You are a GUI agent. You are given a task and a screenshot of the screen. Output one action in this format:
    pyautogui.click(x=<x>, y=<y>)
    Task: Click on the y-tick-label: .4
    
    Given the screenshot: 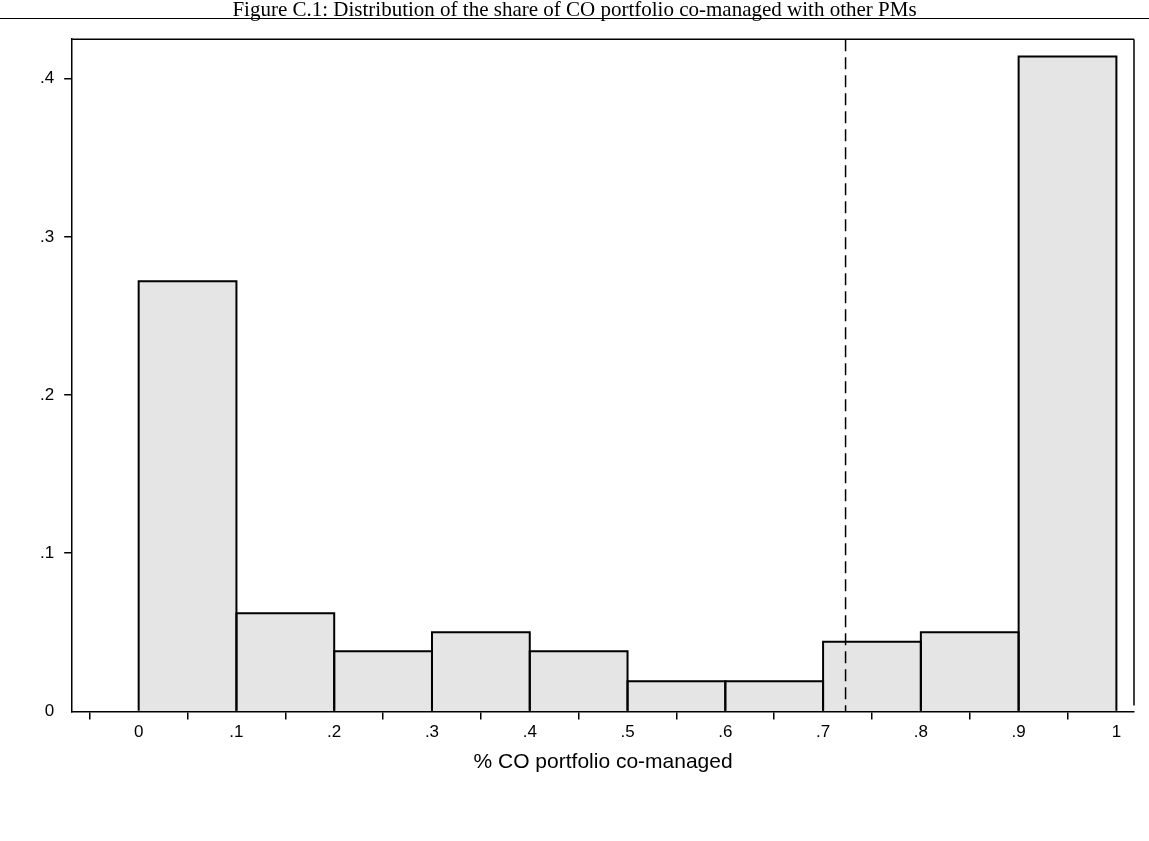 What is the action you would take?
    pyautogui.click(x=47, y=78)
    